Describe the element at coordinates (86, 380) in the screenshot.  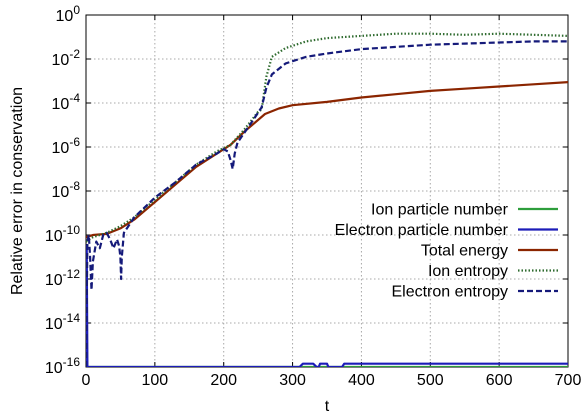
I see `x-tick-label: 0` at that location.